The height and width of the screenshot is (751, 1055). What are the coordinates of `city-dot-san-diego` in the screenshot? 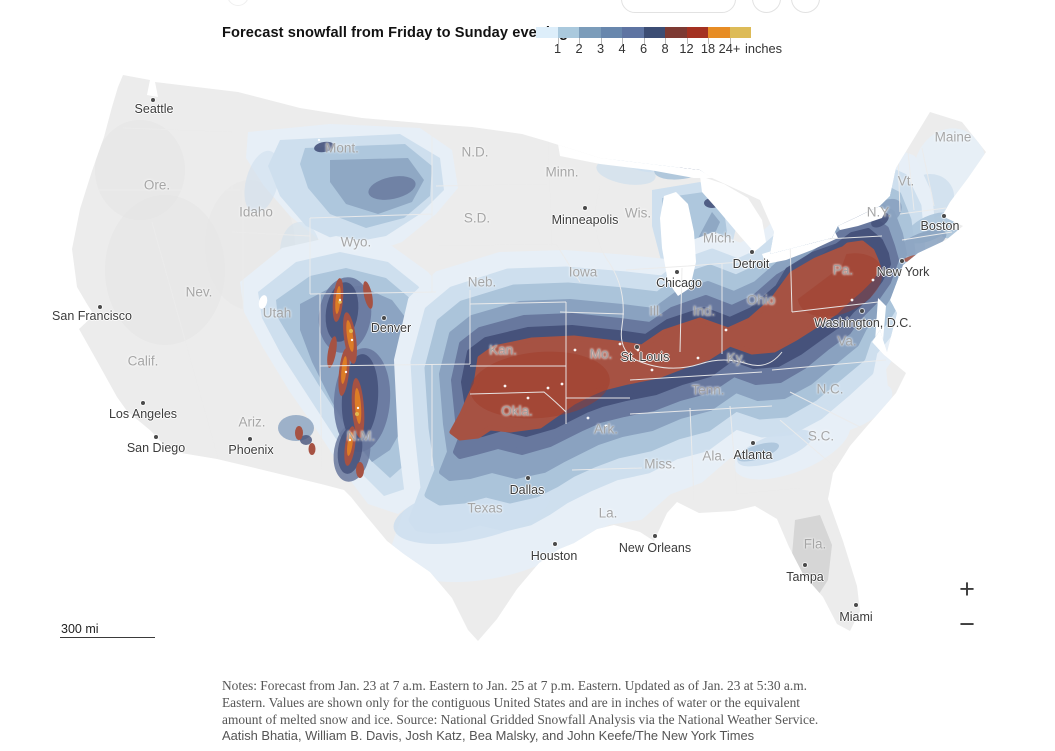 It's located at (156, 437).